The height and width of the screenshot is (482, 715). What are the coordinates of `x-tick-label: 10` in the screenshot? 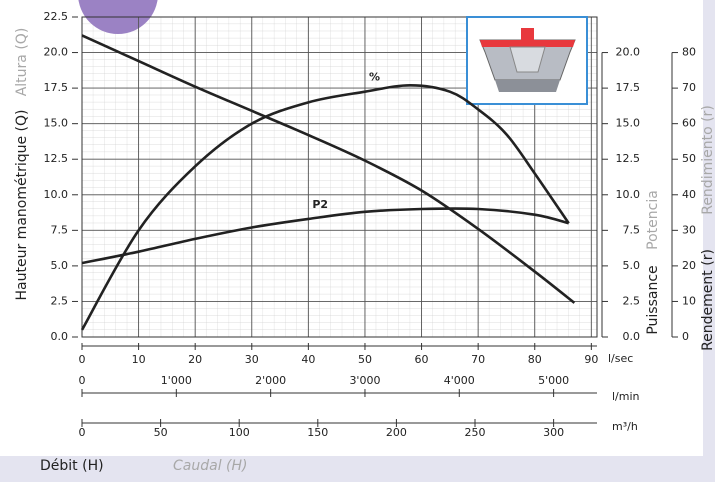 It's located at (139, 359).